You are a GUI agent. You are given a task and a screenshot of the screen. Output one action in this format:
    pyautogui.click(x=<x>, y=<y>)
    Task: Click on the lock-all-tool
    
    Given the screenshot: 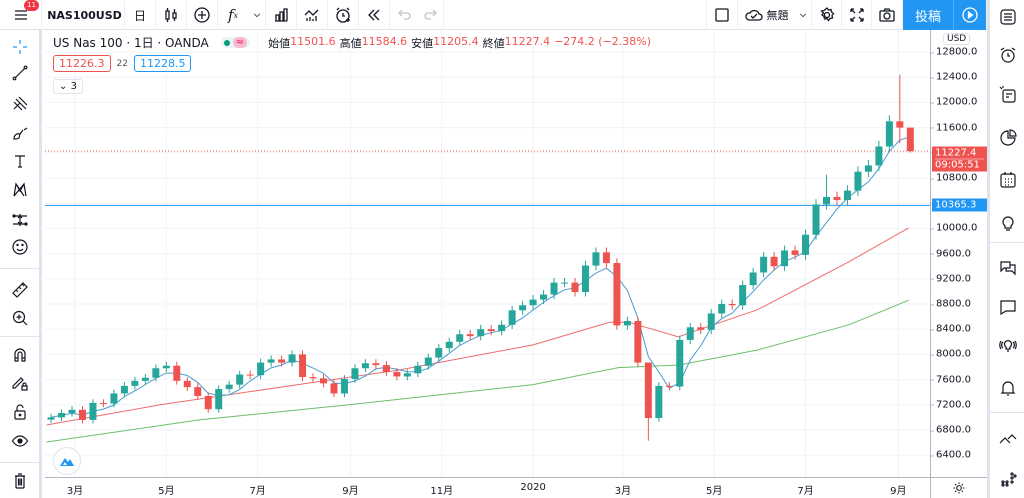 What is the action you would take?
    pyautogui.click(x=20, y=412)
    